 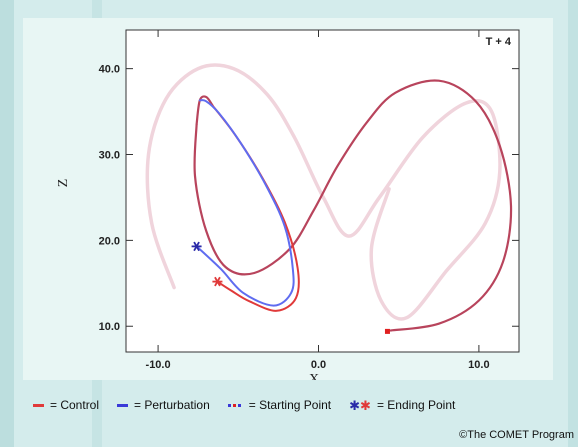 I want to click on end-control-icon: ✱, so click(x=365, y=405).